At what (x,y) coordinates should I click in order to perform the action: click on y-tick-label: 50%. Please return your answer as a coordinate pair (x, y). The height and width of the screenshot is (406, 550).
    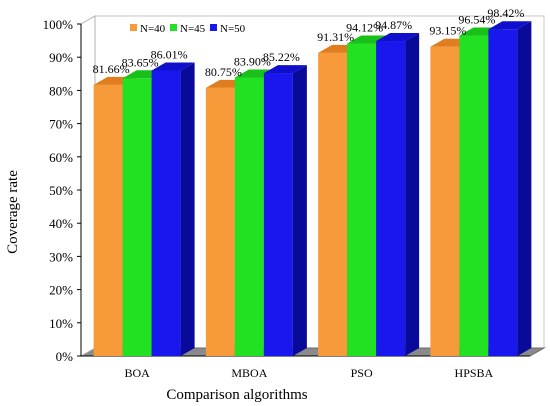
    Looking at the image, I should click on (61, 190).